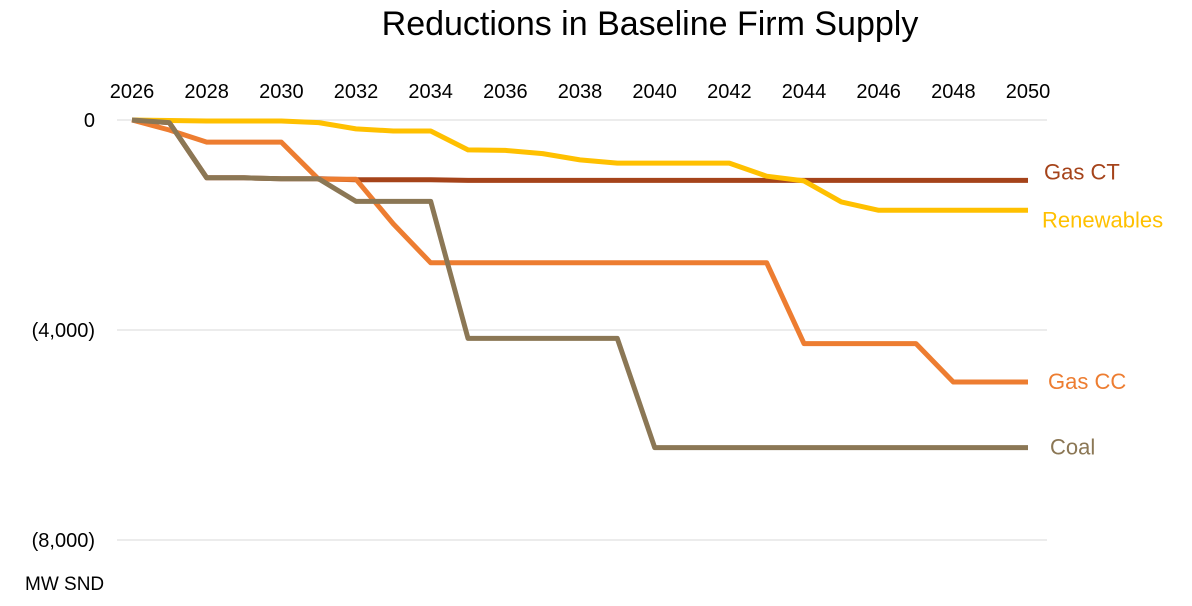 This screenshot has width=1192, height=606. I want to click on x-tick-label: 2030, so click(281, 92).